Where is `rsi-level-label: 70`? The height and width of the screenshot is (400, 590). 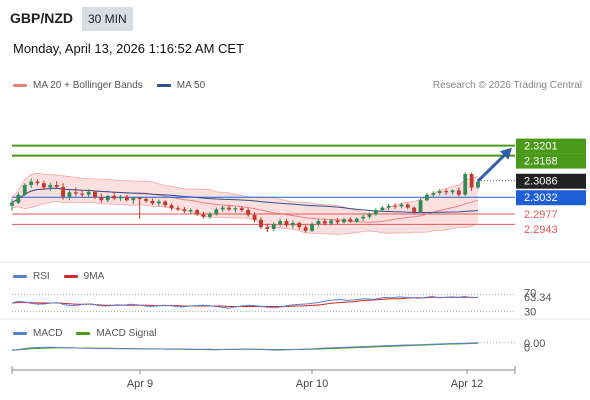
rsi-level-label: 70 is located at coordinates (530, 293).